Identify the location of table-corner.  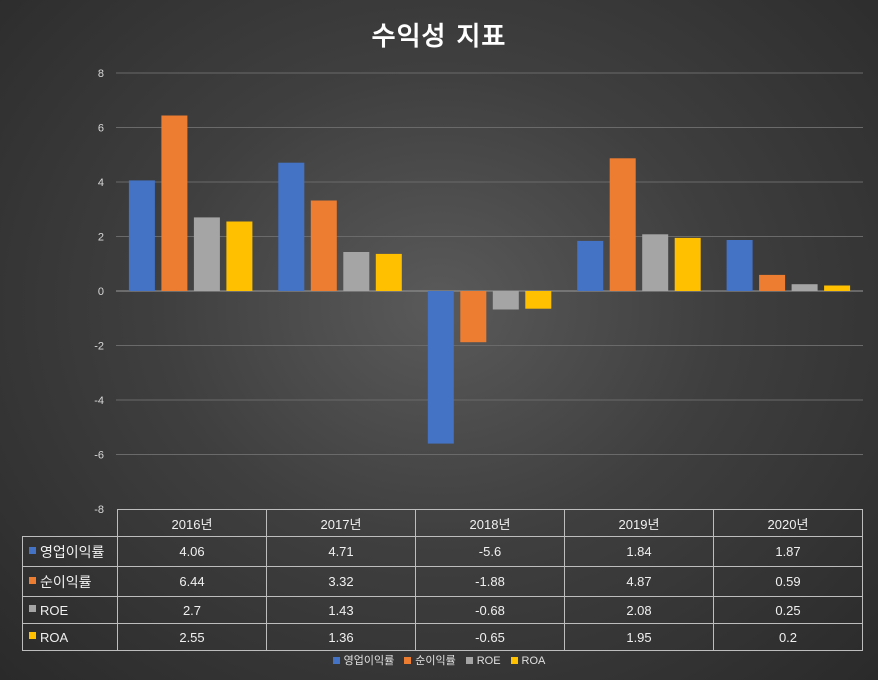
(70, 523).